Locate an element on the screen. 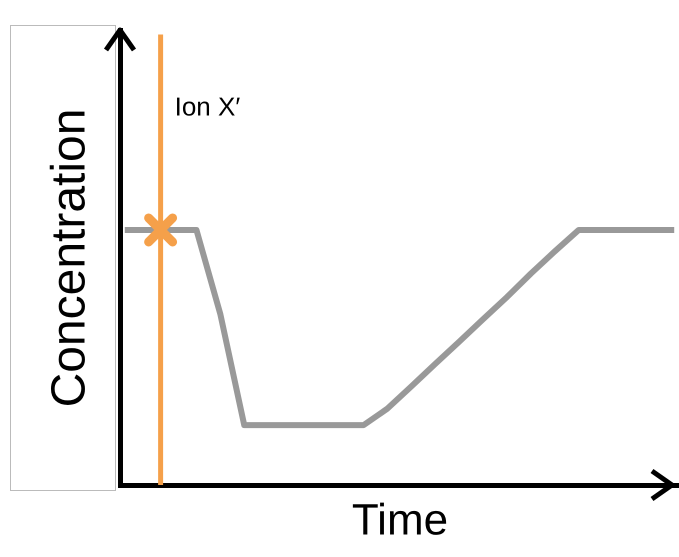 The width and height of the screenshot is (679, 557). y-axis-title: Concentration is located at coordinates (69, 258).